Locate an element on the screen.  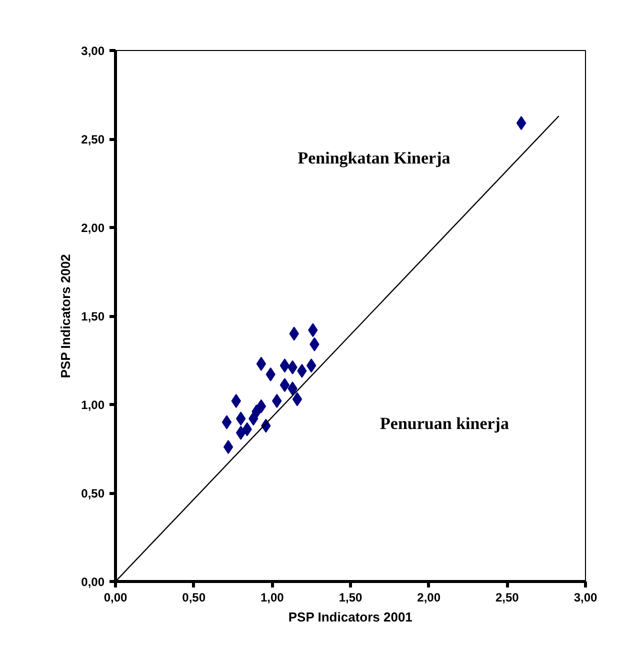
y-tick-label: 1,50 is located at coordinates (93, 317).